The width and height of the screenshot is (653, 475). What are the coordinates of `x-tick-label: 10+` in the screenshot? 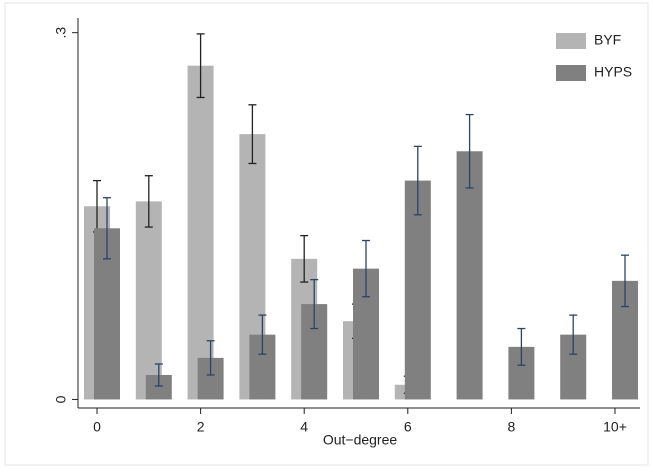 It's located at (615, 427).